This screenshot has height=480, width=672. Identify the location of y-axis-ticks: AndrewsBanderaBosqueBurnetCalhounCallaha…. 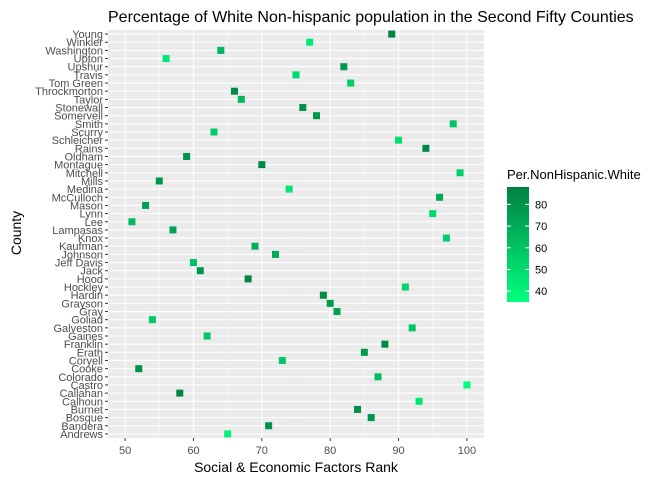
(71, 235).